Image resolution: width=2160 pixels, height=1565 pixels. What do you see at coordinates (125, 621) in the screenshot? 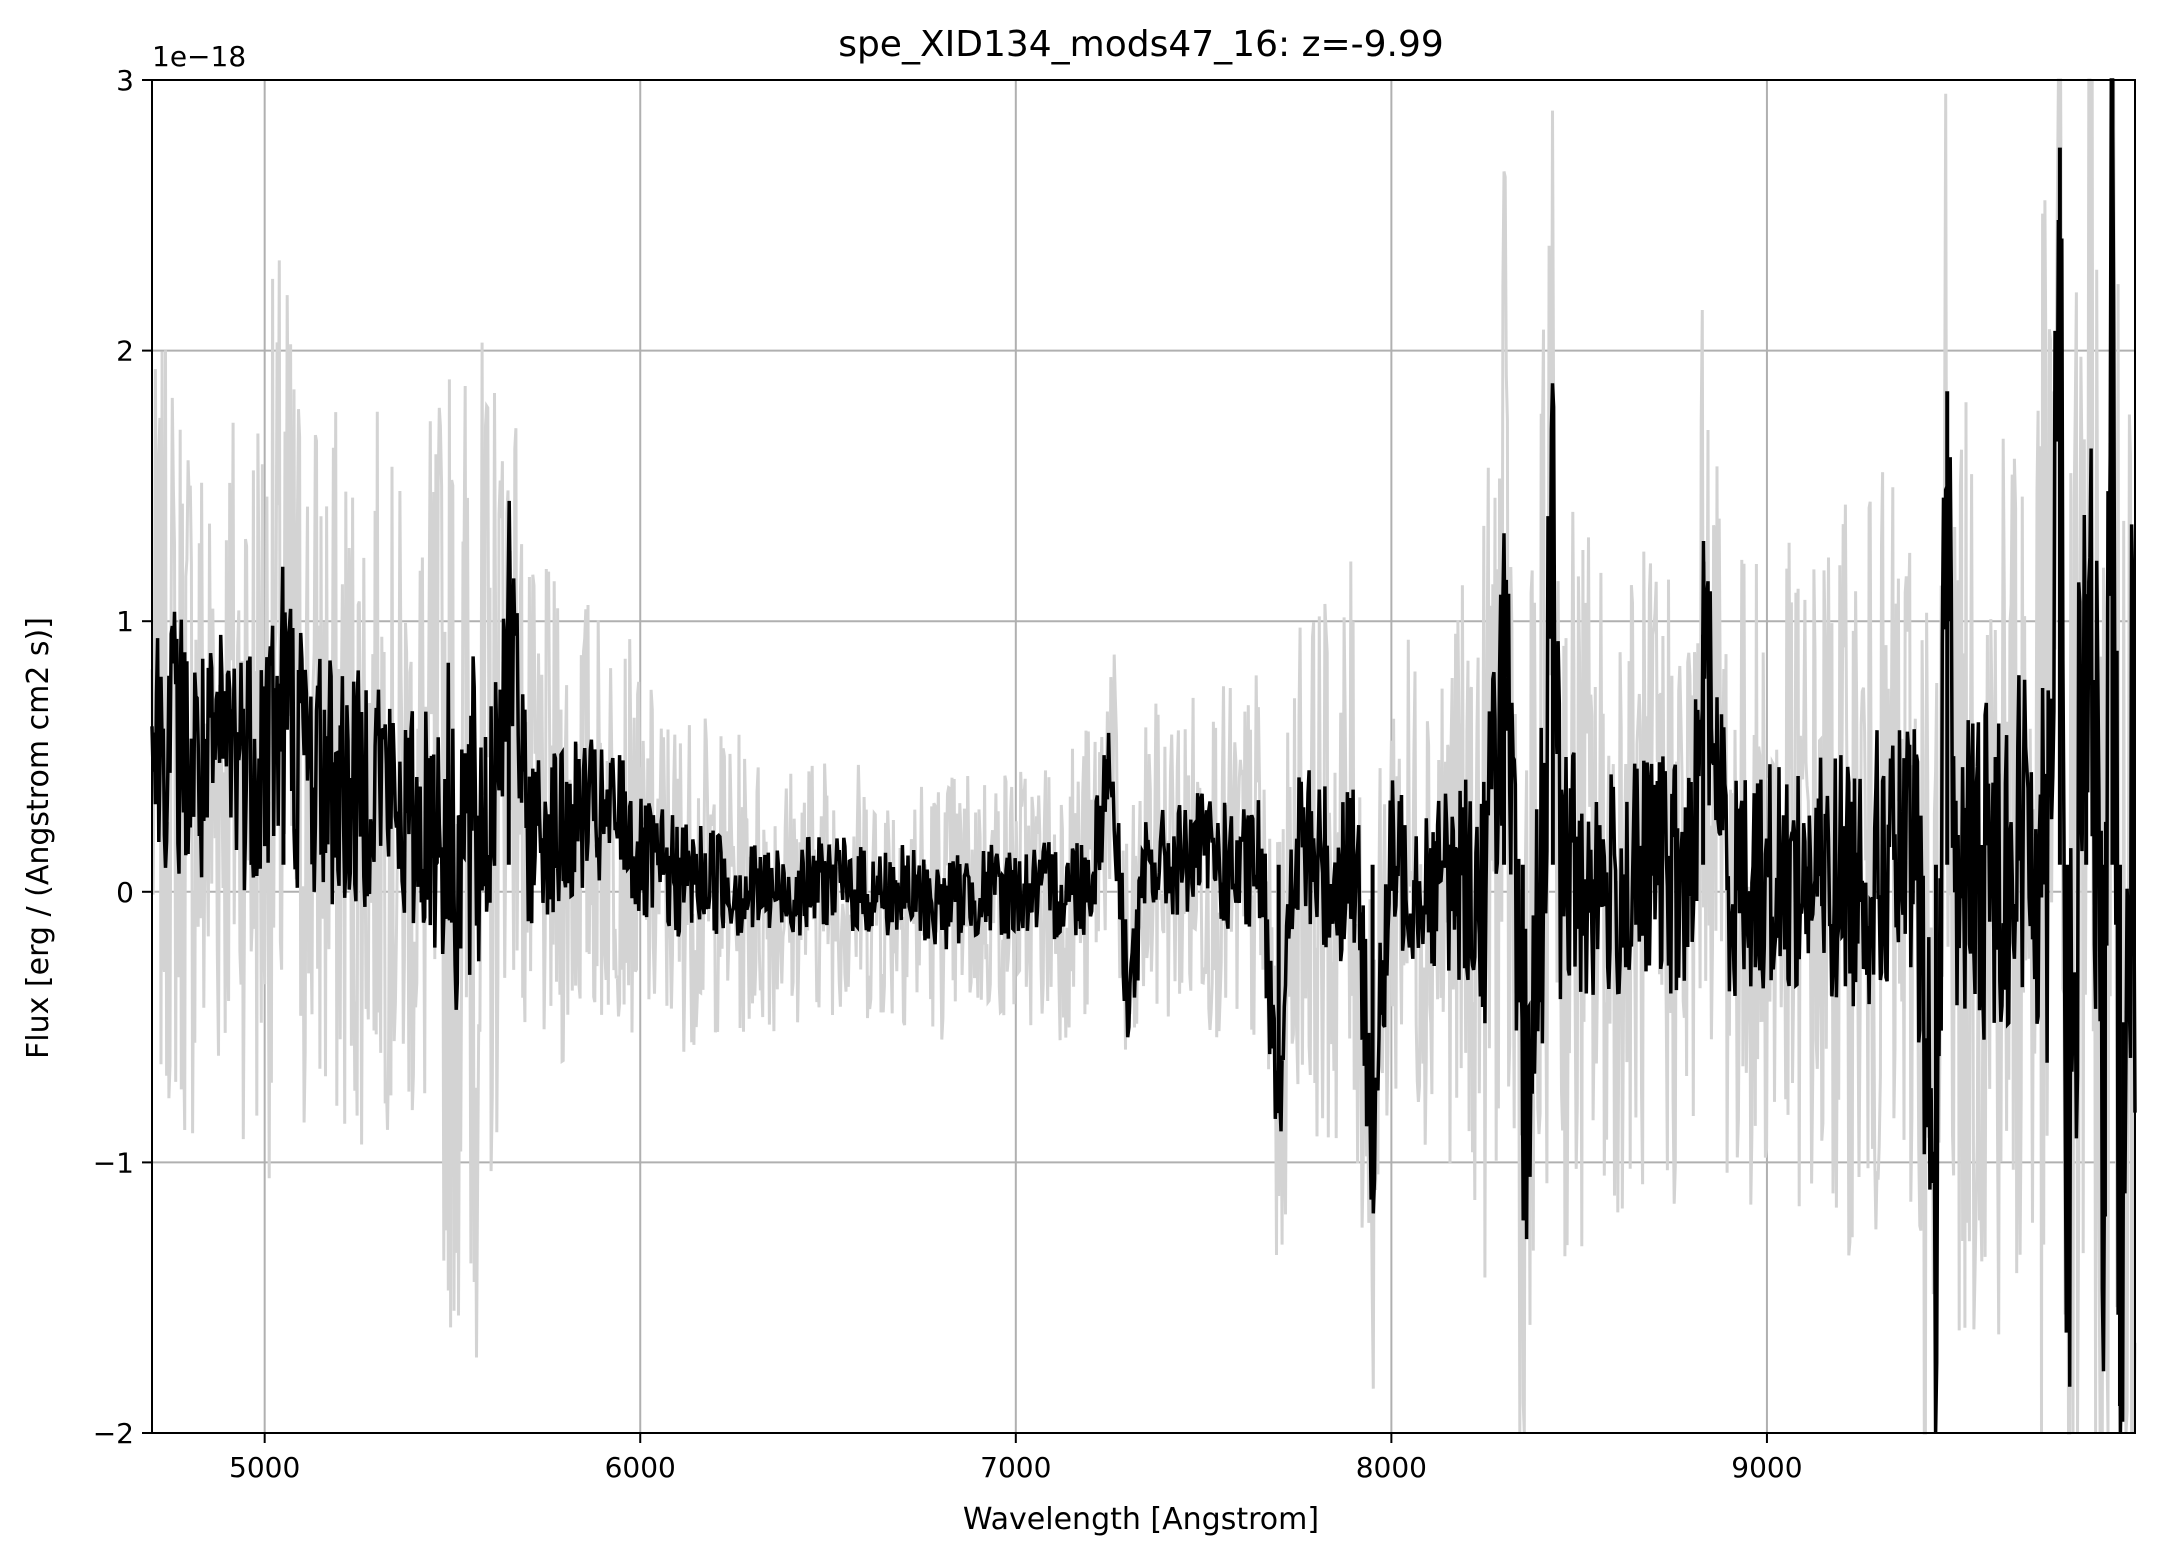
I see `y-tick-label: 1` at bounding box center [125, 621].